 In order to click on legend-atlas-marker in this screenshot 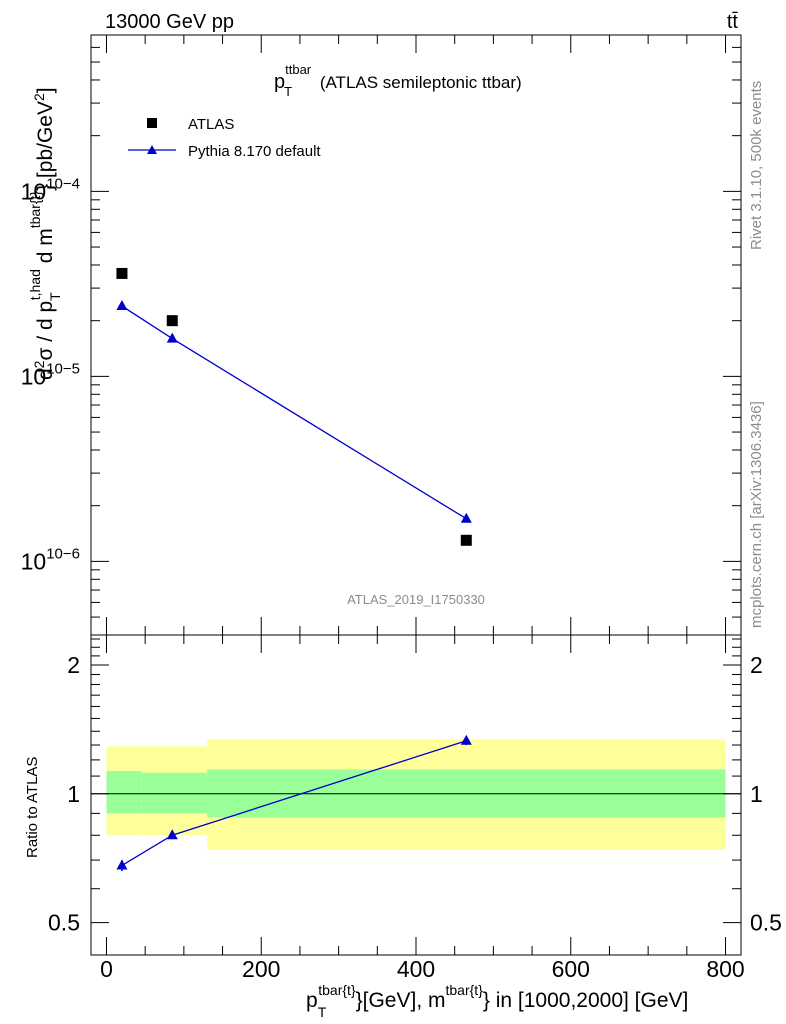, I will do `click(152, 123)`.